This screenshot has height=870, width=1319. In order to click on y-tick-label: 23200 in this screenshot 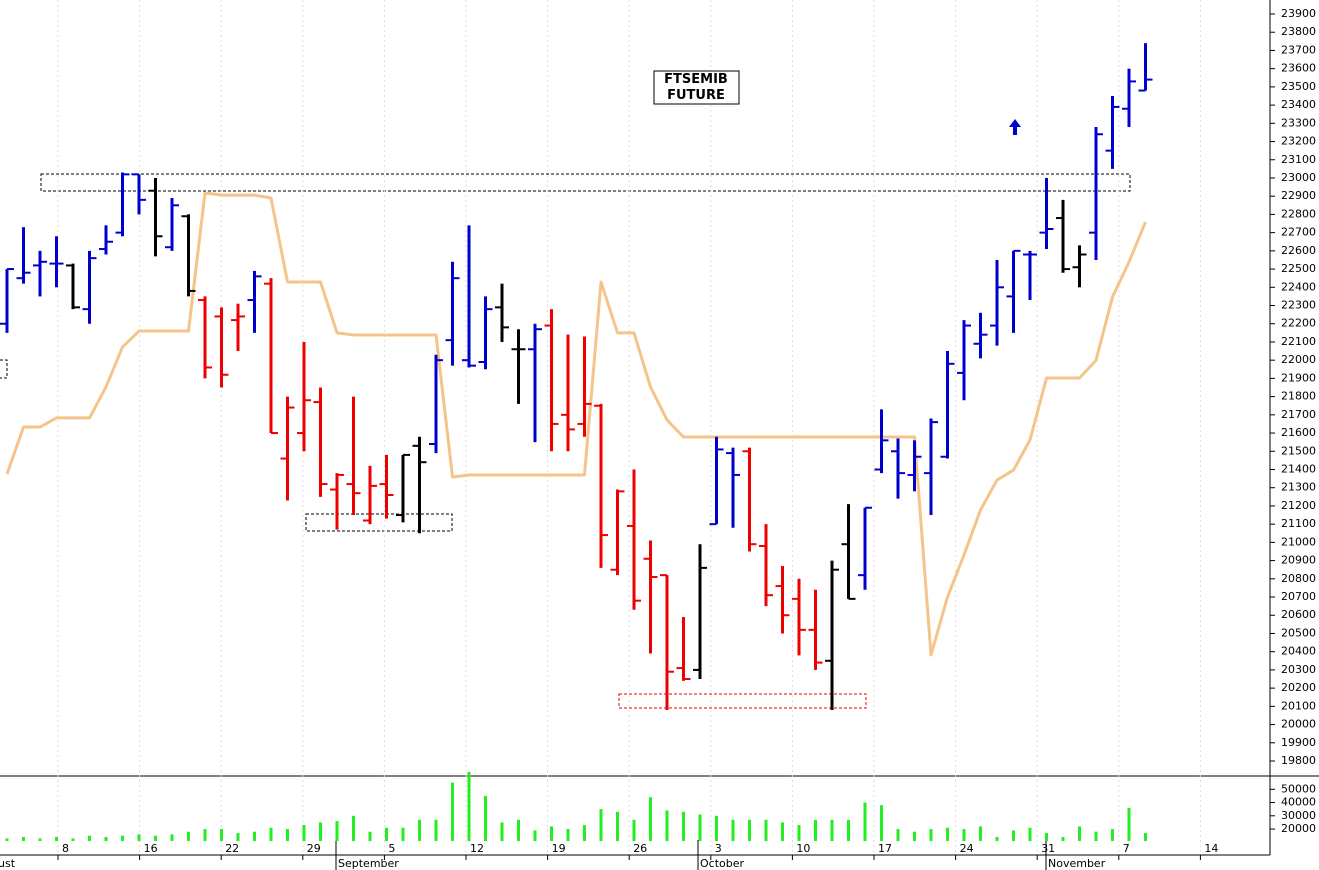, I will do `click(1298, 141)`.